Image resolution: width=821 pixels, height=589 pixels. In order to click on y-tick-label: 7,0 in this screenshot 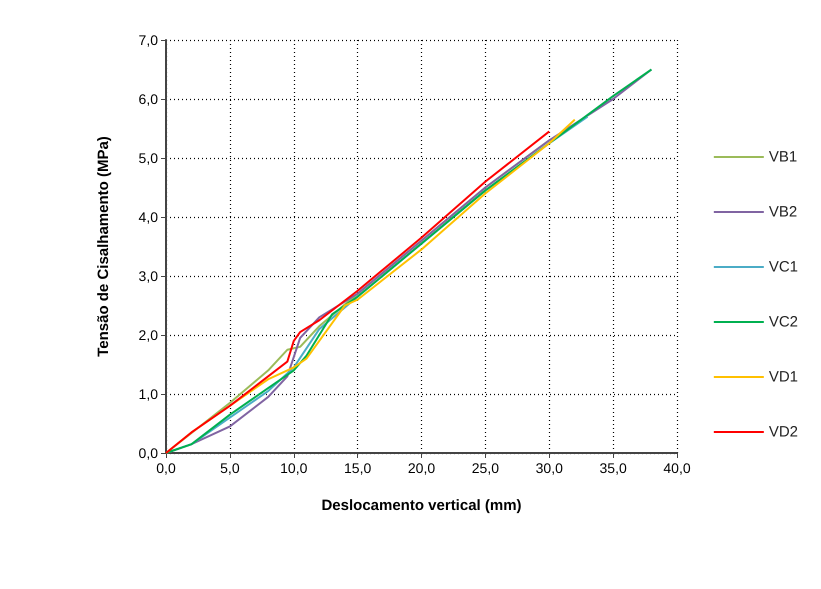, I will do `click(148, 40)`.